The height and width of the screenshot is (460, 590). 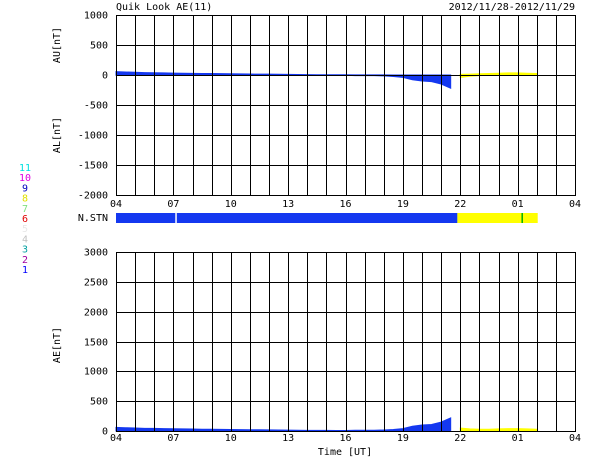 What do you see at coordinates (57, 45) in the screenshot?
I see `y-axis-label: AU[nT]` at bounding box center [57, 45].